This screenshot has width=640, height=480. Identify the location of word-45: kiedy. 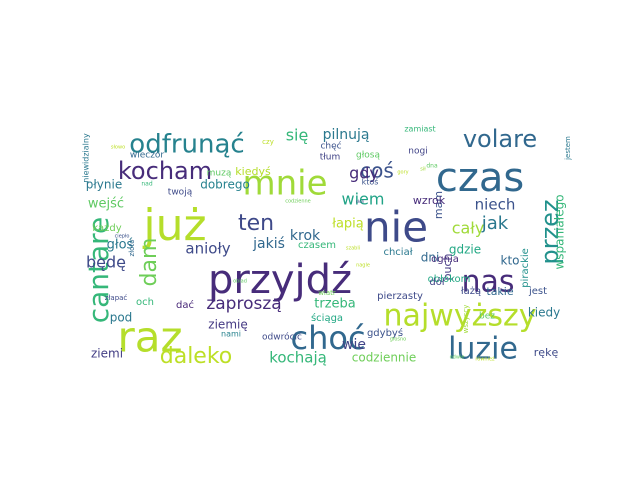
(544, 313).